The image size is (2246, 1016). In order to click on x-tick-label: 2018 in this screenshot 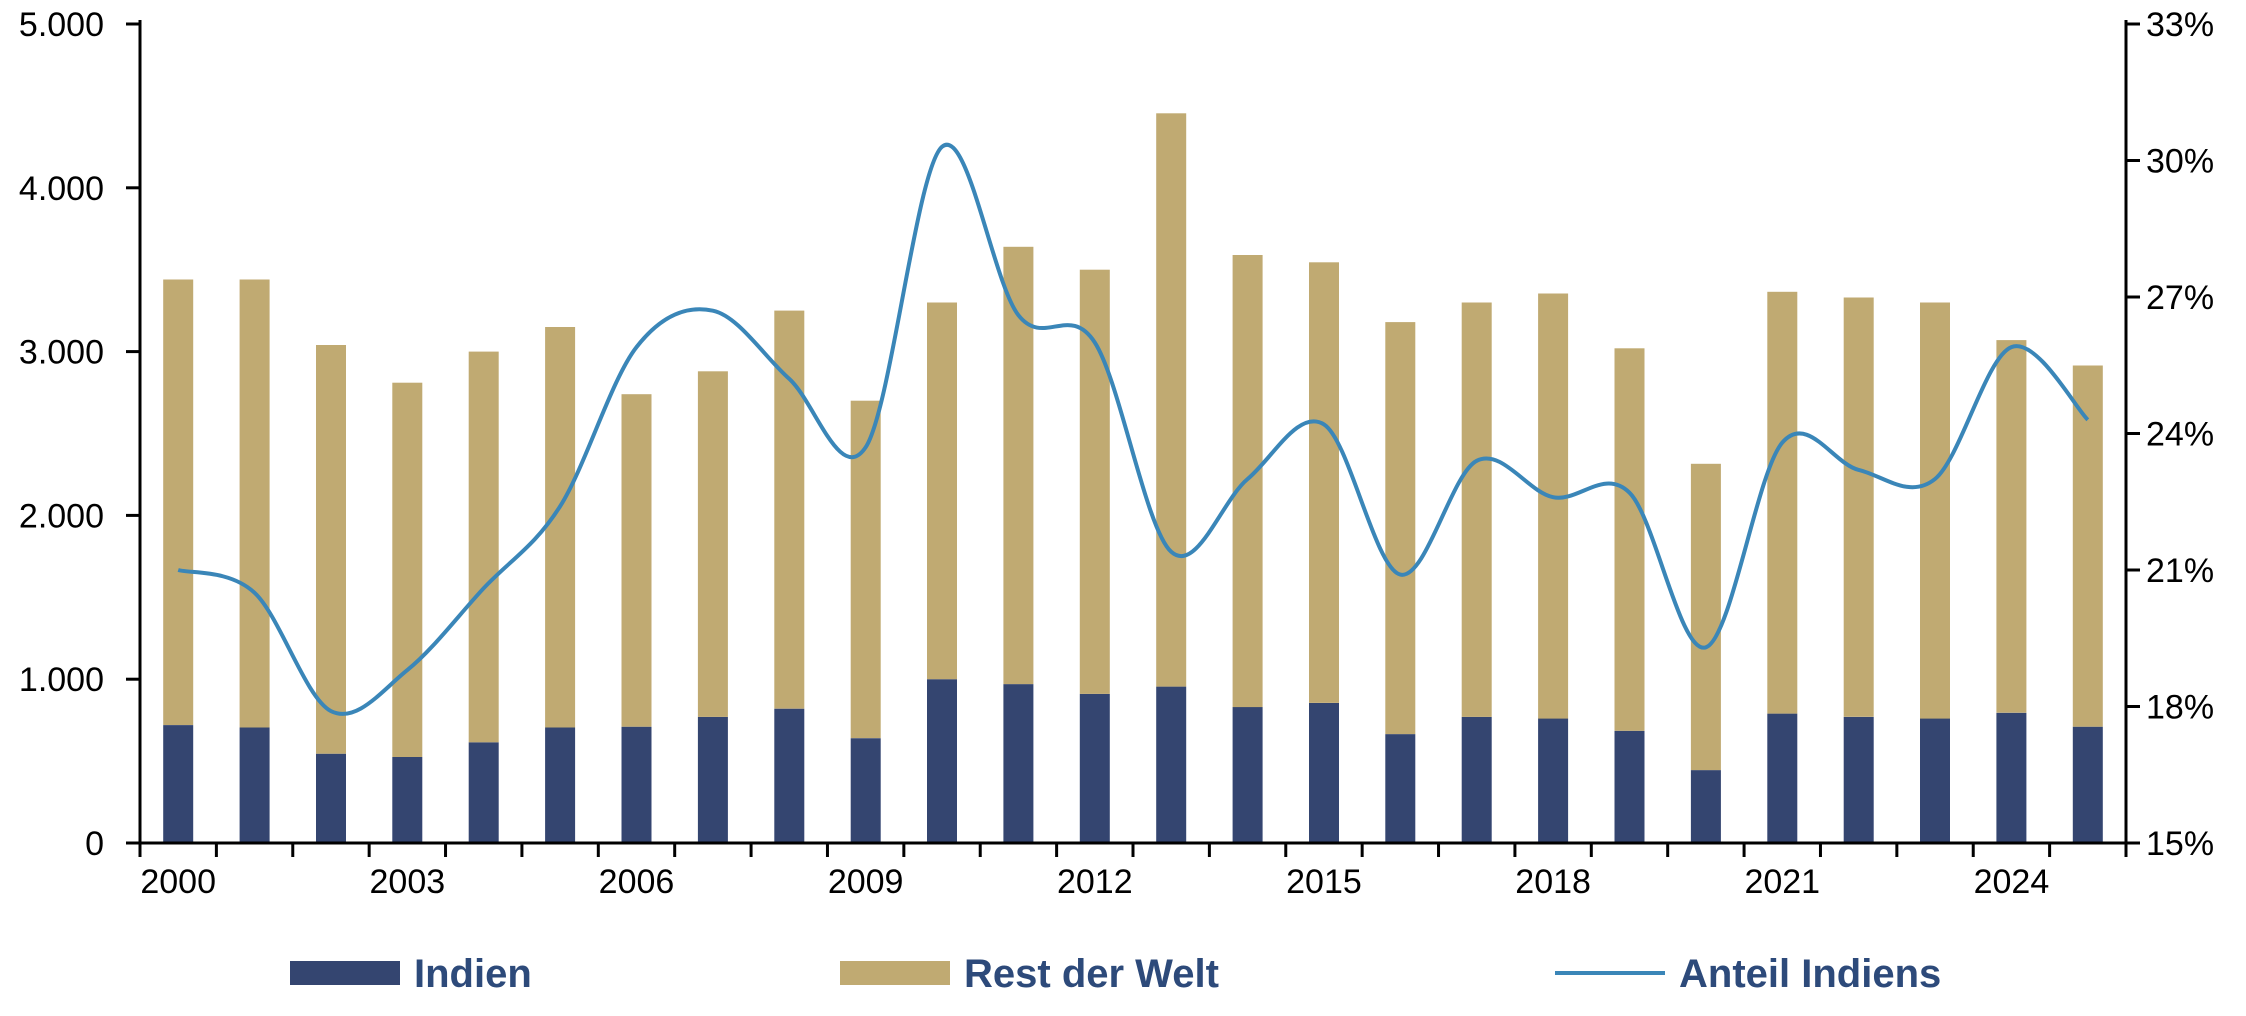, I will do `click(1553, 882)`.